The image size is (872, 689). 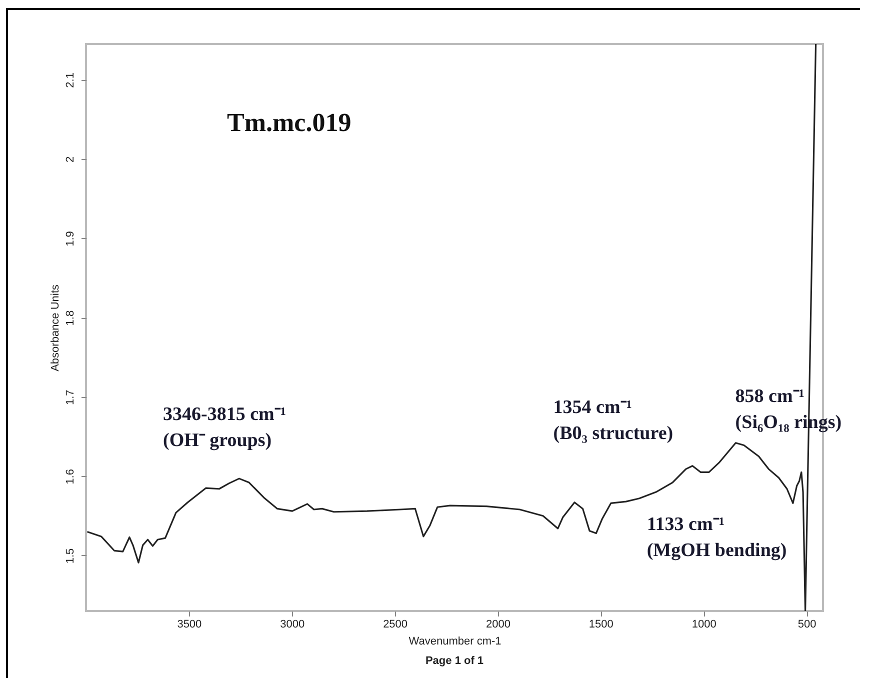 I want to click on x-tick-label: 1000, so click(x=704, y=624).